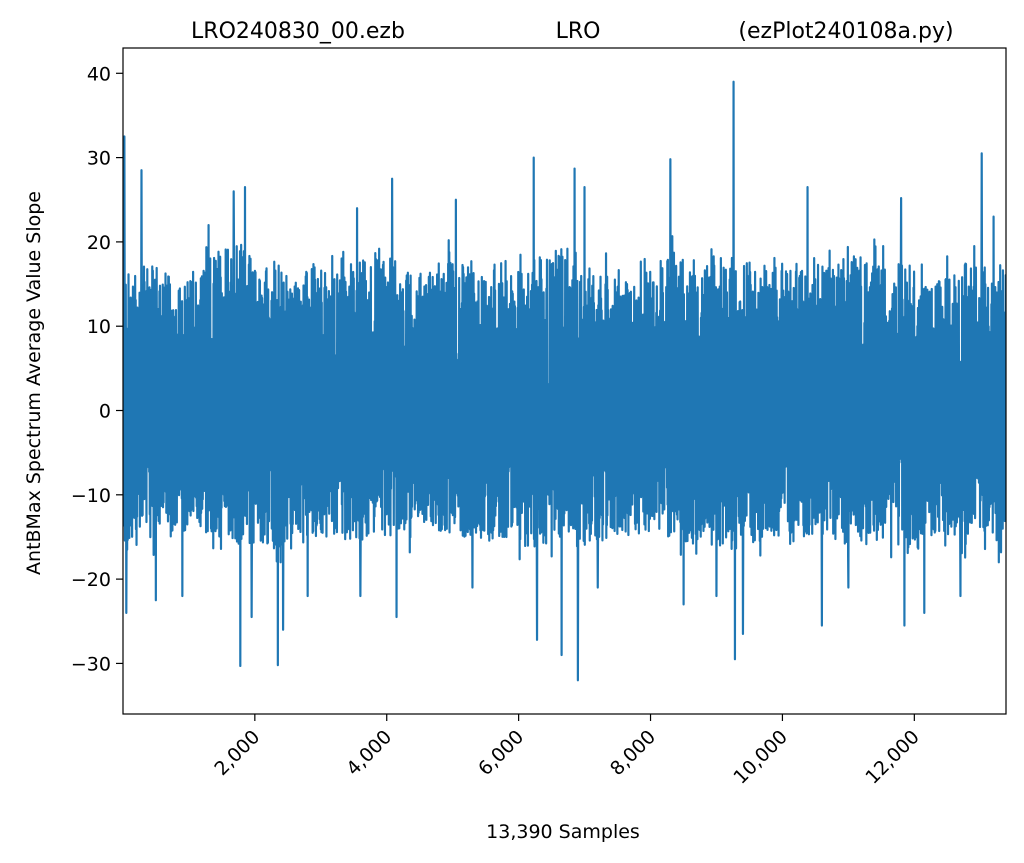  I want to click on title-left: LRO240830_00.ezb, so click(298, 31).